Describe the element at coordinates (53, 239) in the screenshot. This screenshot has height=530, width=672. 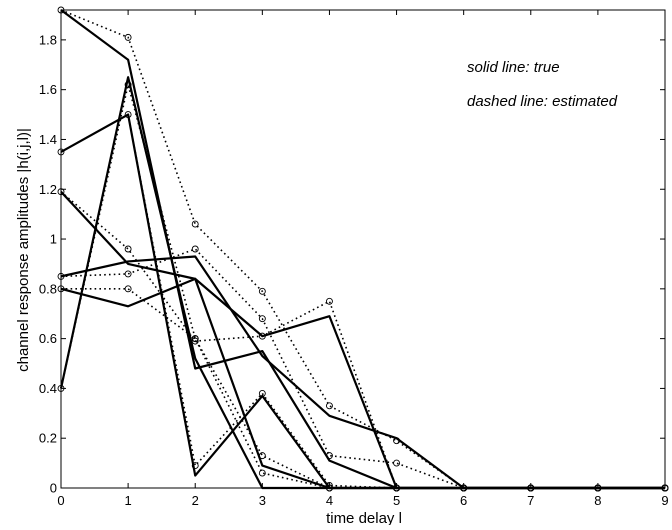
I see `y-tick-label: 1` at that location.